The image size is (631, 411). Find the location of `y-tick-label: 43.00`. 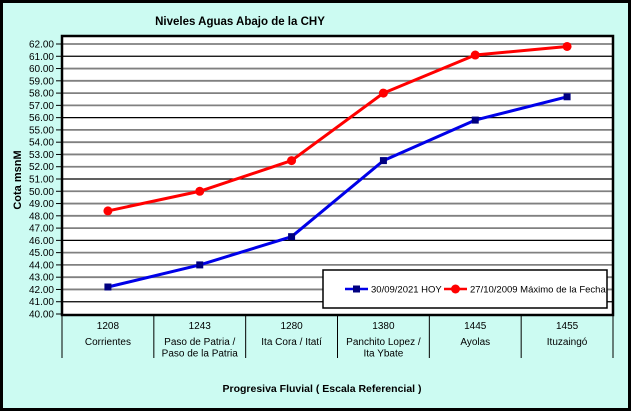

y-tick-label: 43.00 is located at coordinates (41, 278).